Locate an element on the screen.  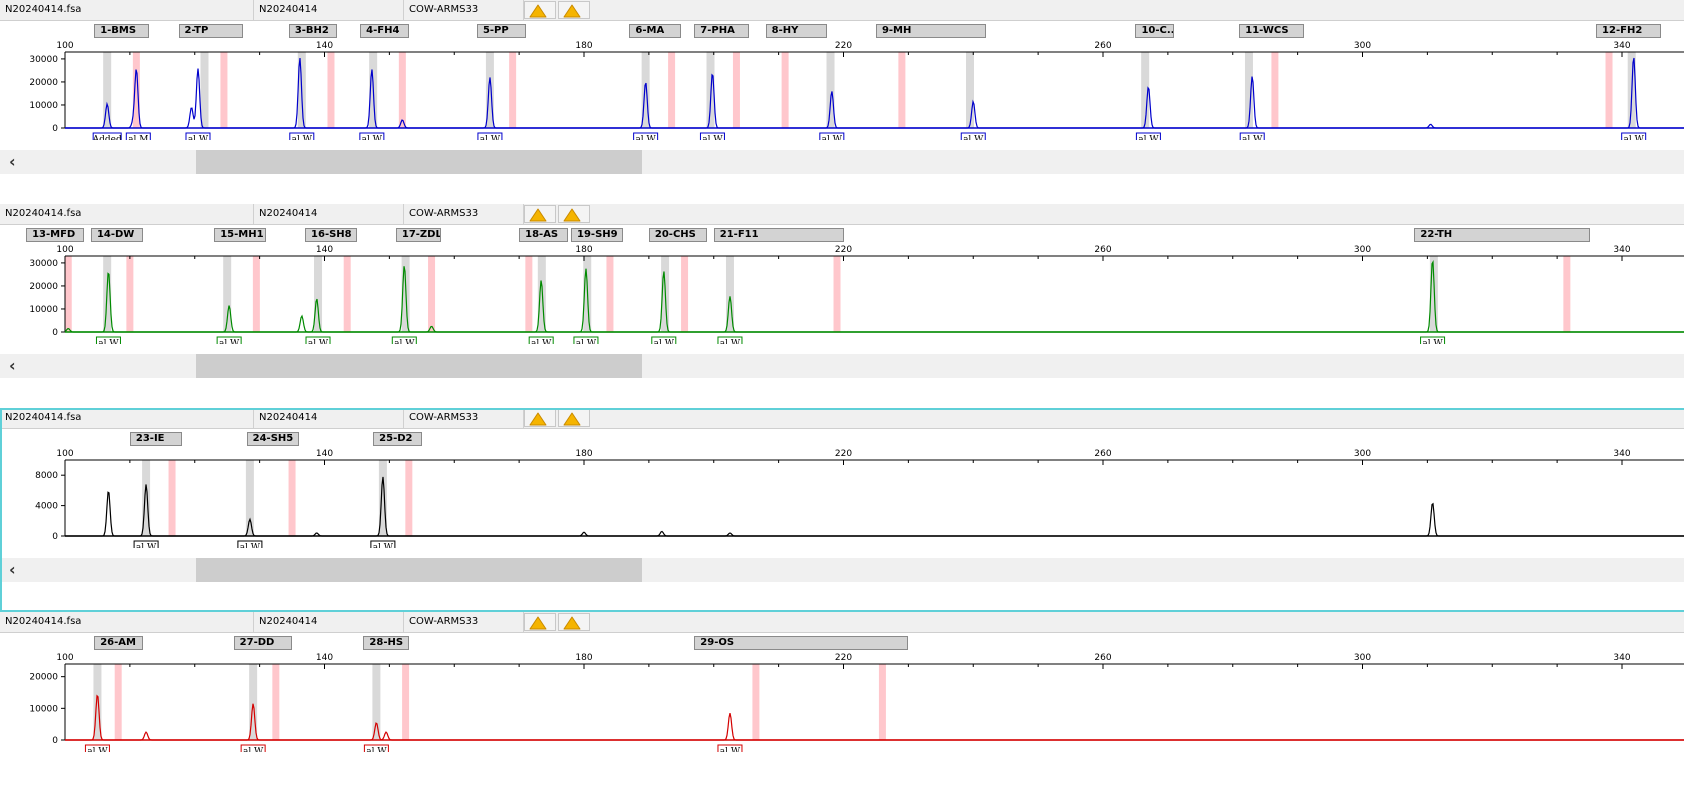
marker-bar: 28-HS is located at coordinates (386, 643).